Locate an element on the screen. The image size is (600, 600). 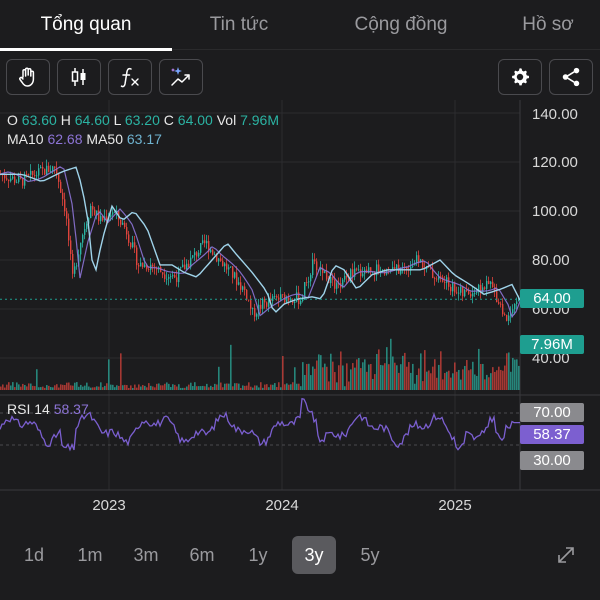
low-value: 63.20 is located at coordinates (142, 120).